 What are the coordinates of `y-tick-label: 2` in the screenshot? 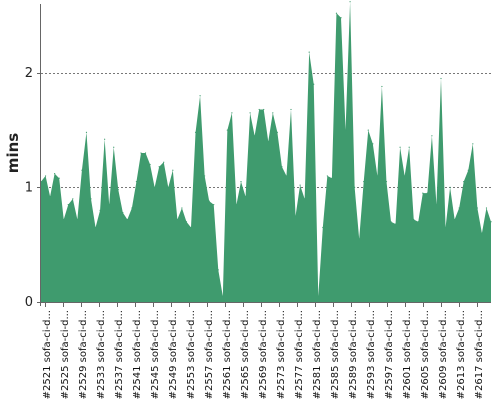 It's located at (29, 73).